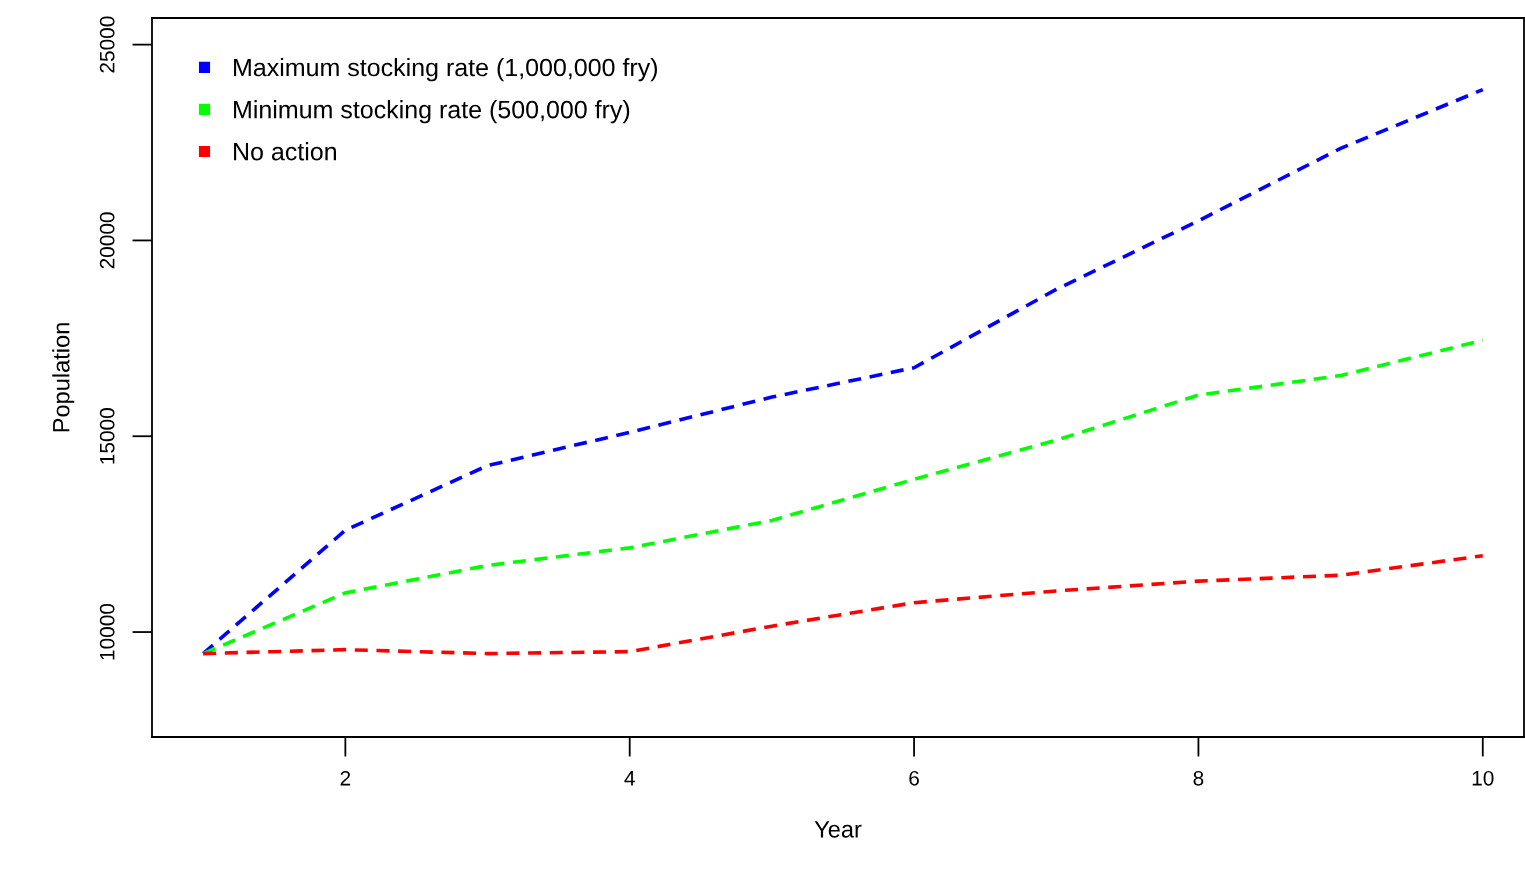 The width and height of the screenshot is (1525, 877). I want to click on y-tick-label: 10000, so click(107, 631).